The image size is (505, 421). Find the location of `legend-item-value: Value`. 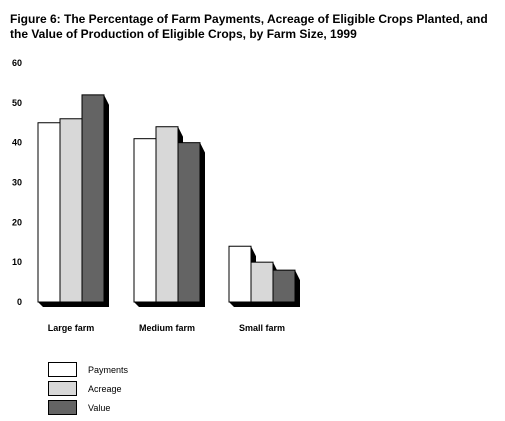

legend-item-value: Value is located at coordinates (88, 407).